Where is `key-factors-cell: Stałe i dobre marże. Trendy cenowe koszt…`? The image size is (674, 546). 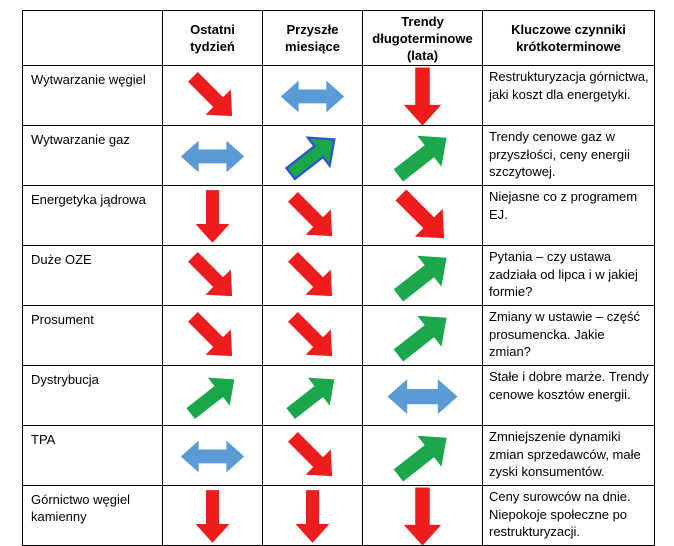
key-factors-cell: Stałe i dobre marże. Trendy cenowe koszt… is located at coordinates (568, 395).